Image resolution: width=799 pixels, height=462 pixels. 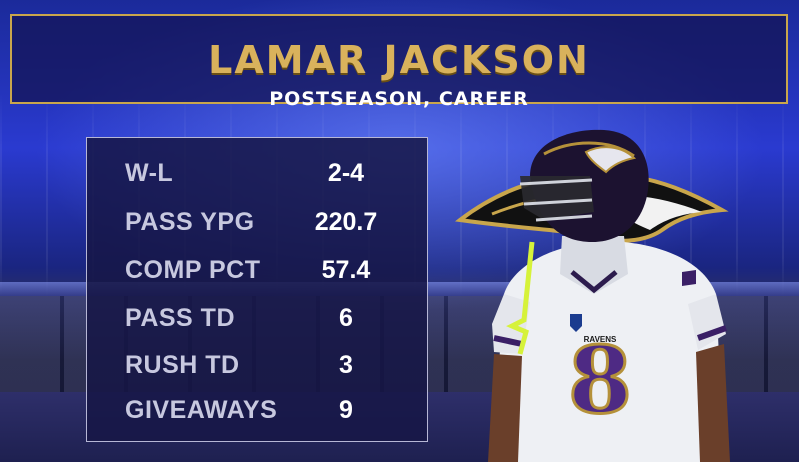 What do you see at coordinates (346, 365) in the screenshot?
I see `stat-value: 3` at bounding box center [346, 365].